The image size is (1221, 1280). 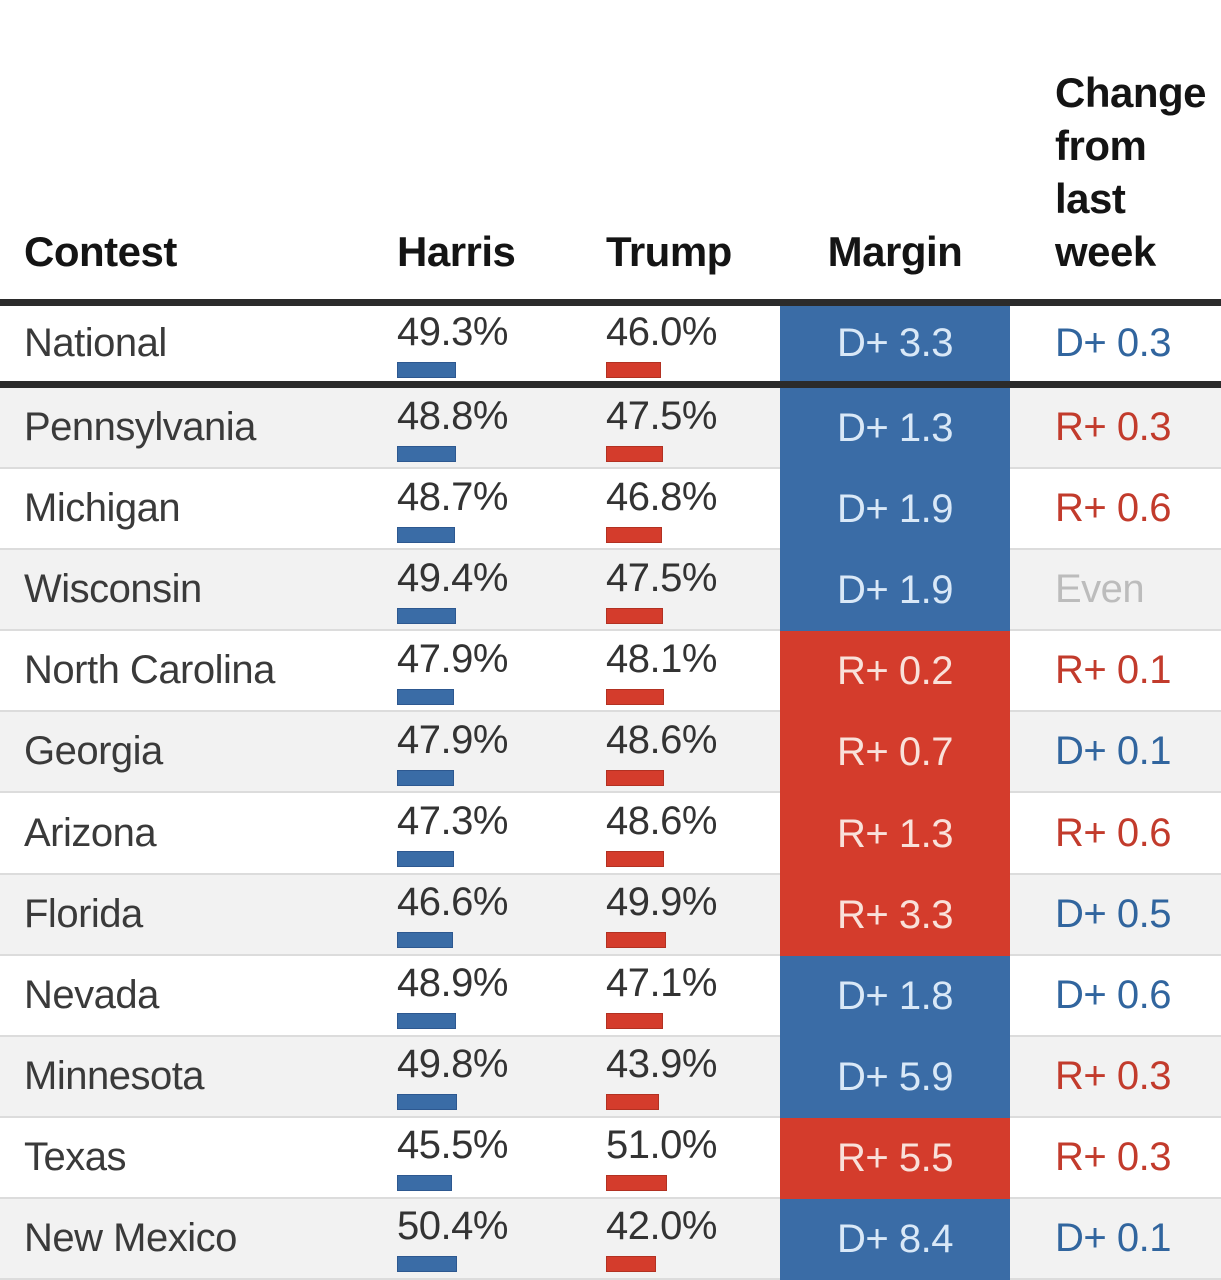 I want to click on harris-percent: 45.5%, so click(x=452, y=1145).